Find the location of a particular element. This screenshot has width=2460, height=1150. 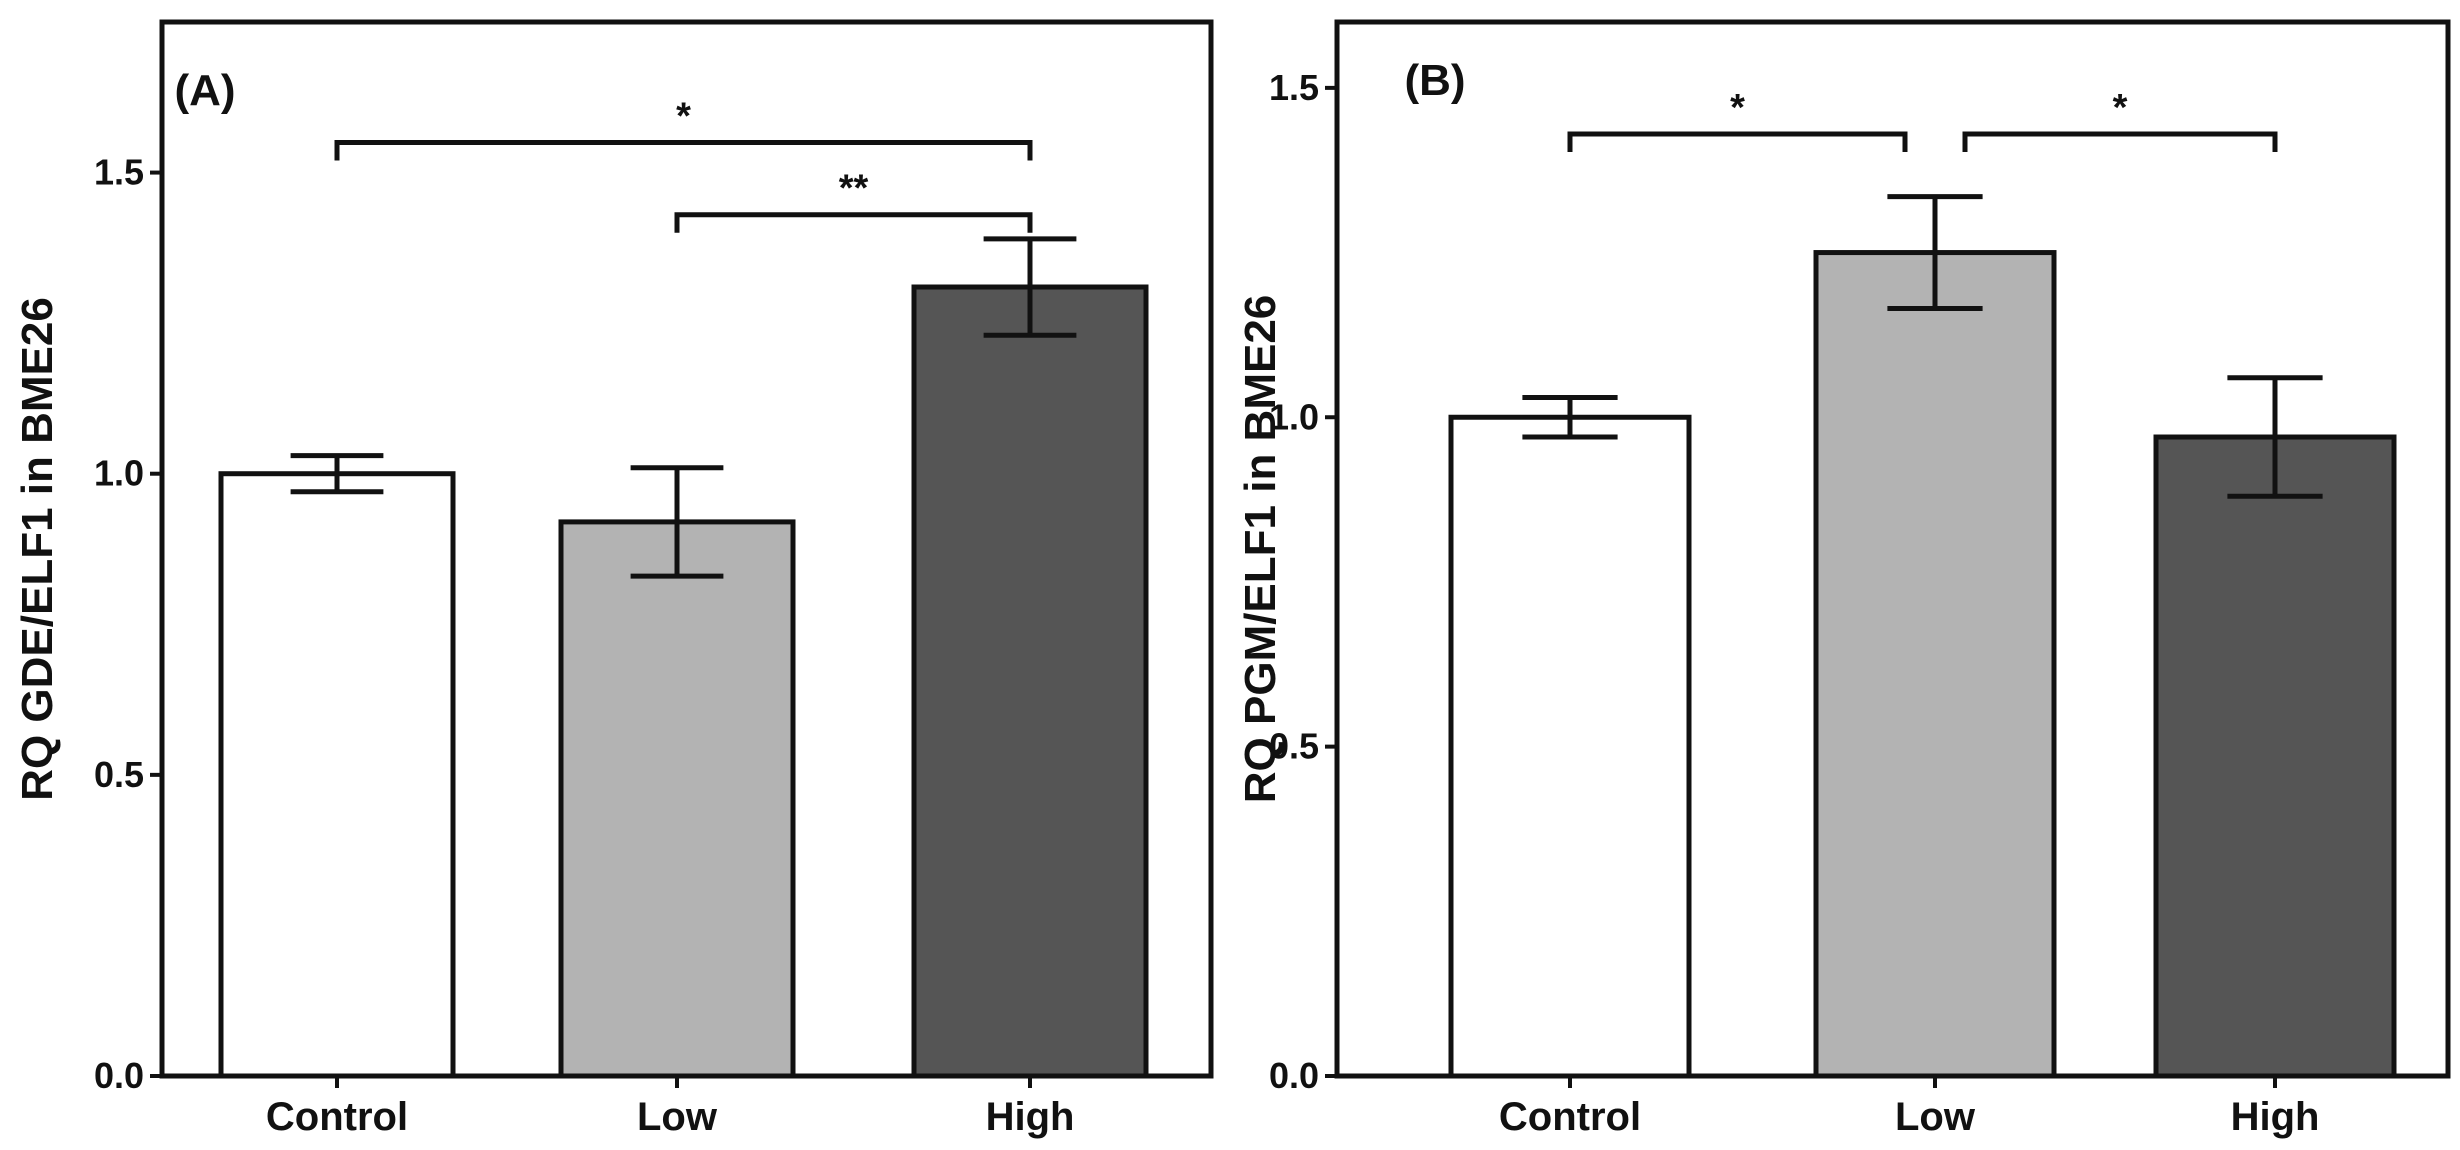

significance-label: ** is located at coordinates (854, 189).